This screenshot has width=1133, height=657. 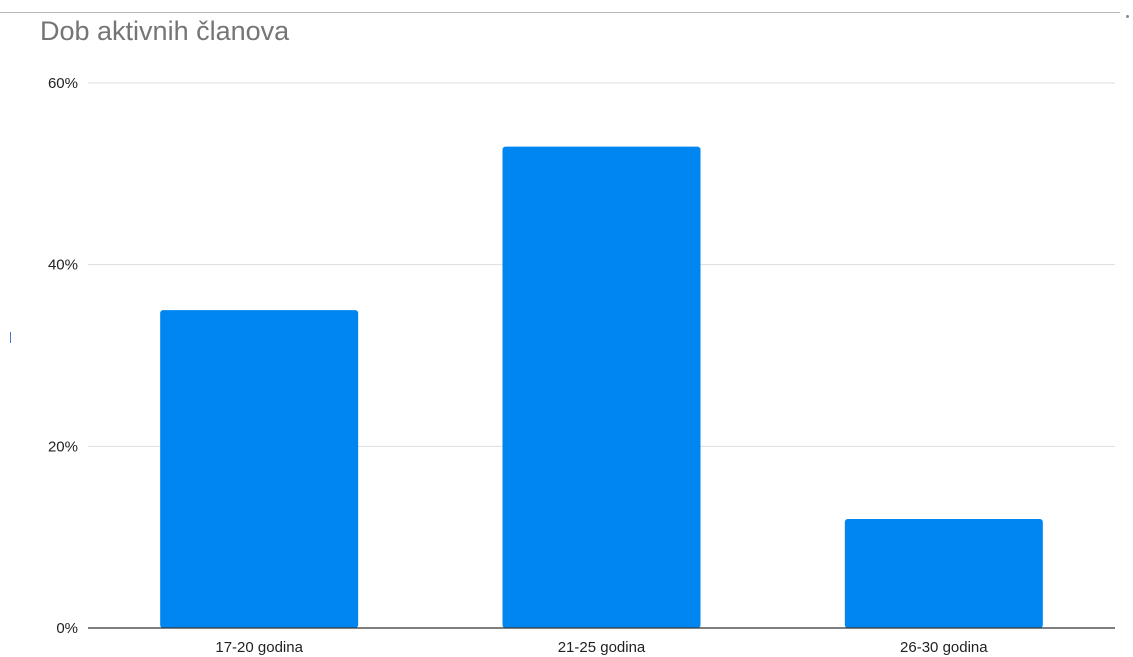 What do you see at coordinates (602, 647) in the screenshot?
I see `x-tick-label: 21-25 godina` at bounding box center [602, 647].